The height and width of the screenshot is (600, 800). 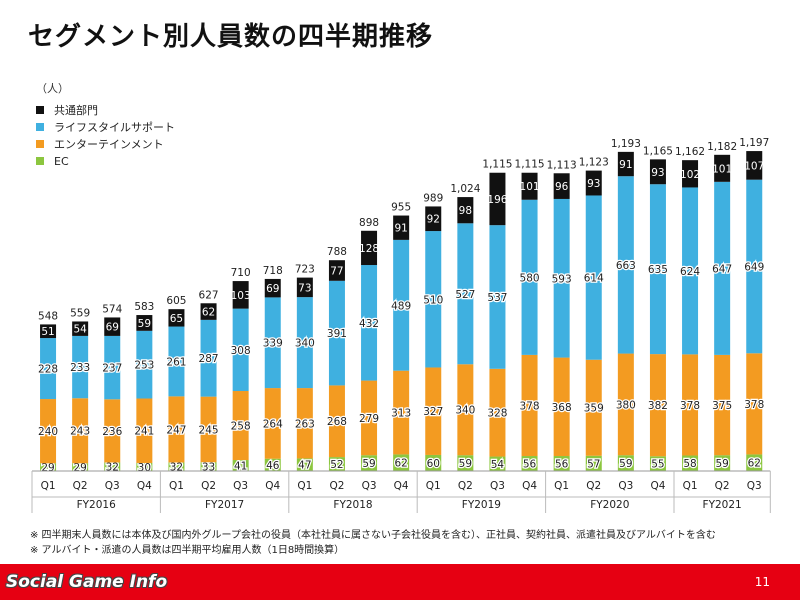 I want to click on total-label-18: 1,193, so click(x=626, y=144).